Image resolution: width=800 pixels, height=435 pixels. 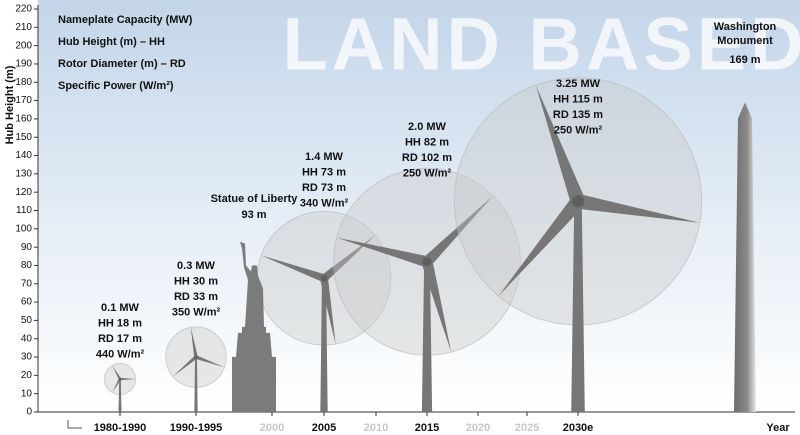 What do you see at coordinates (120, 323) in the screenshot?
I see `turbine-label: HH 18 m` at bounding box center [120, 323].